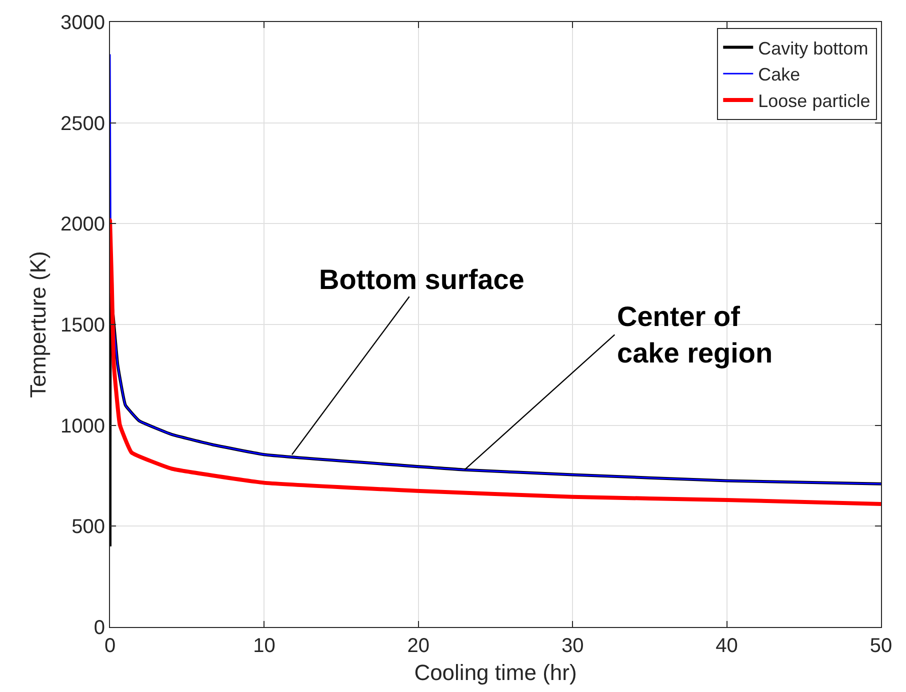 Image resolution: width=906 pixels, height=692 pixels. What do you see at coordinates (418, 646) in the screenshot?
I see `x-tick-label: 20` at bounding box center [418, 646].